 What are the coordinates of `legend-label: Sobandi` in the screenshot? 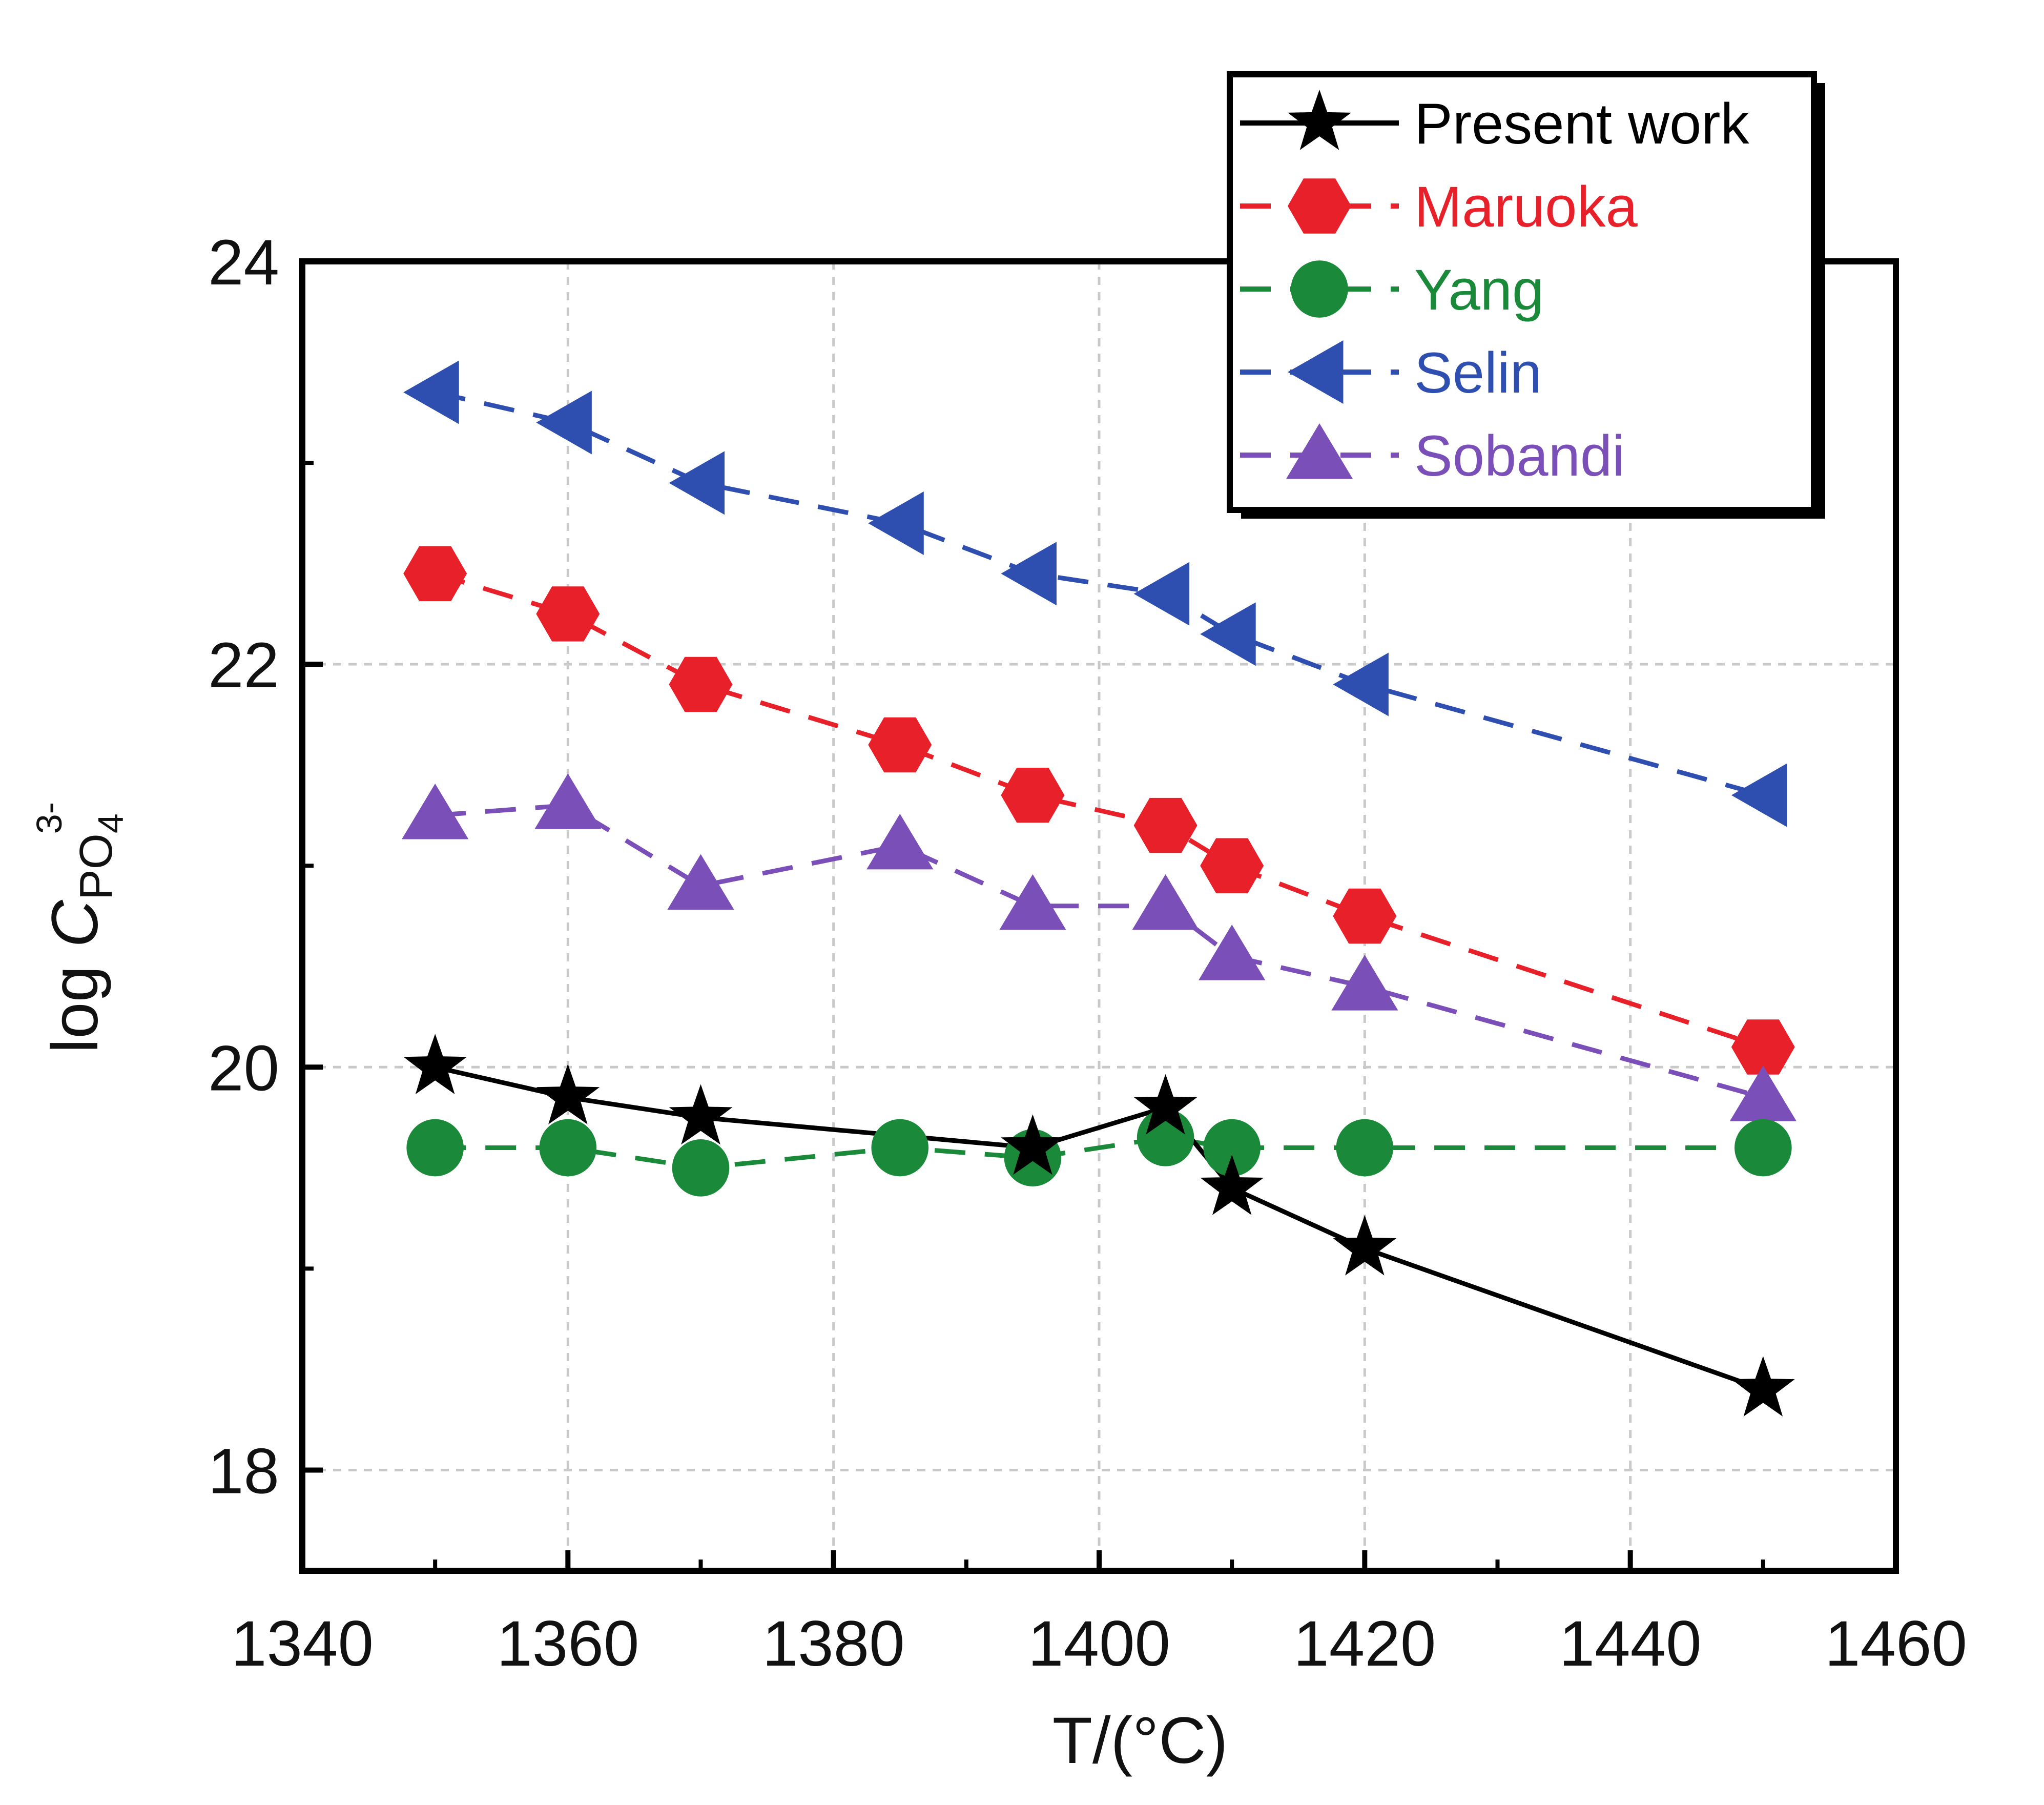 It's located at (1519, 456).